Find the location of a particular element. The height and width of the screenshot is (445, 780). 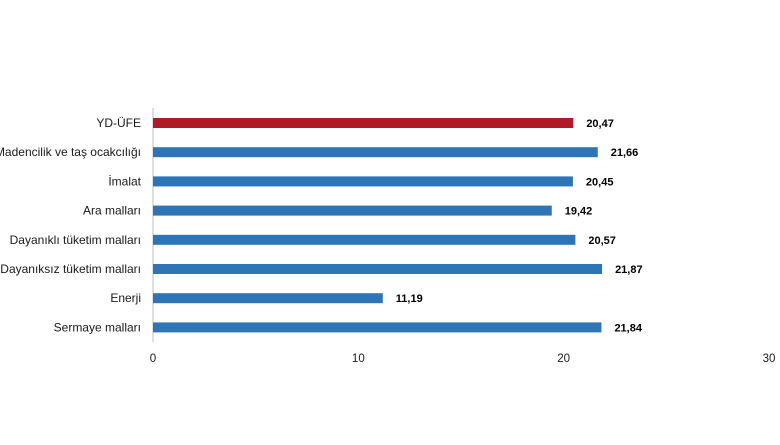

x-tick-label-20: 20 is located at coordinates (563, 359).